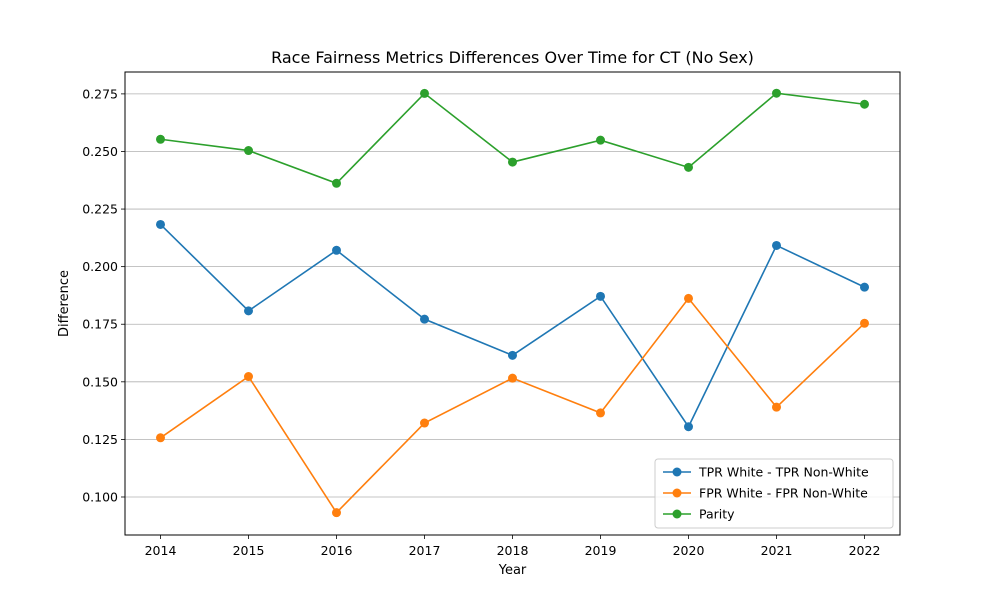 The width and height of the screenshot is (1000, 600). What do you see at coordinates (783, 472) in the screenshot?
I see `legend-label: TPR White - TPR Non-White` at bounding box center [783, 472].